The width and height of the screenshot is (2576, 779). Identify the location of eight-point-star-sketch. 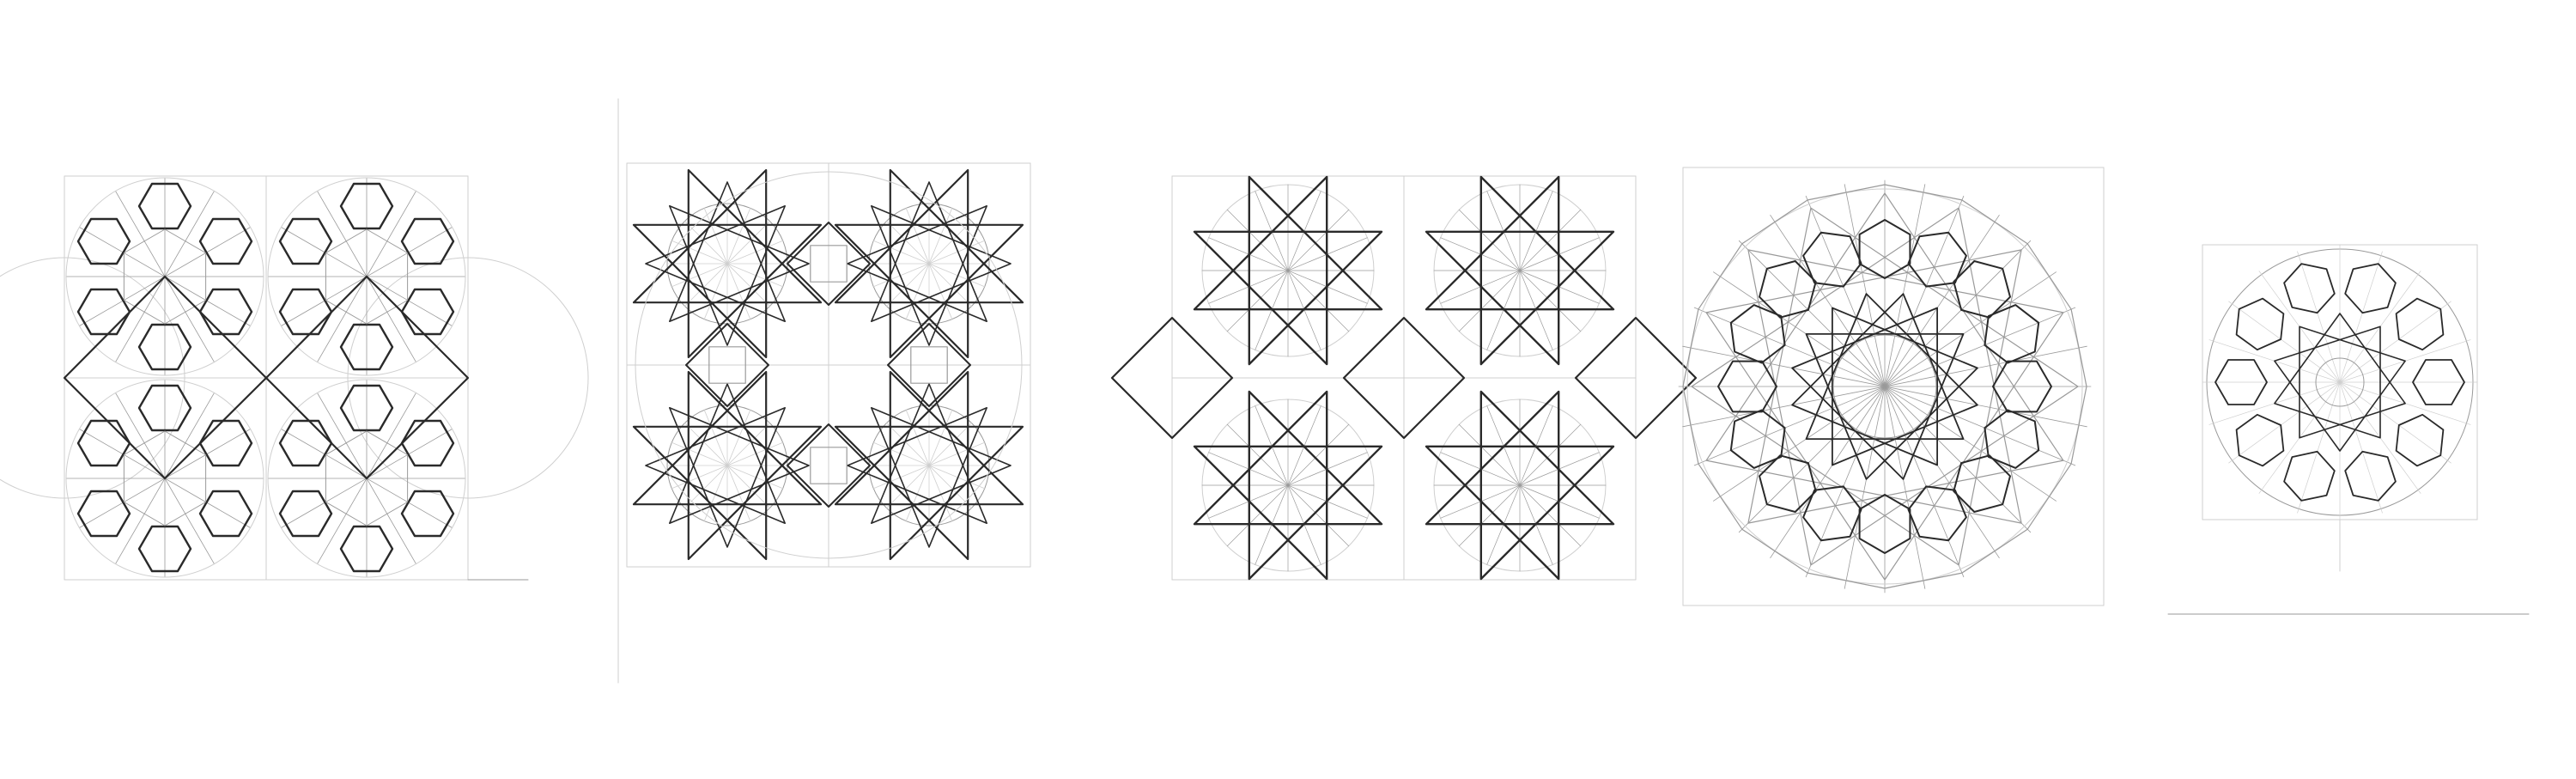
(1404, 387).